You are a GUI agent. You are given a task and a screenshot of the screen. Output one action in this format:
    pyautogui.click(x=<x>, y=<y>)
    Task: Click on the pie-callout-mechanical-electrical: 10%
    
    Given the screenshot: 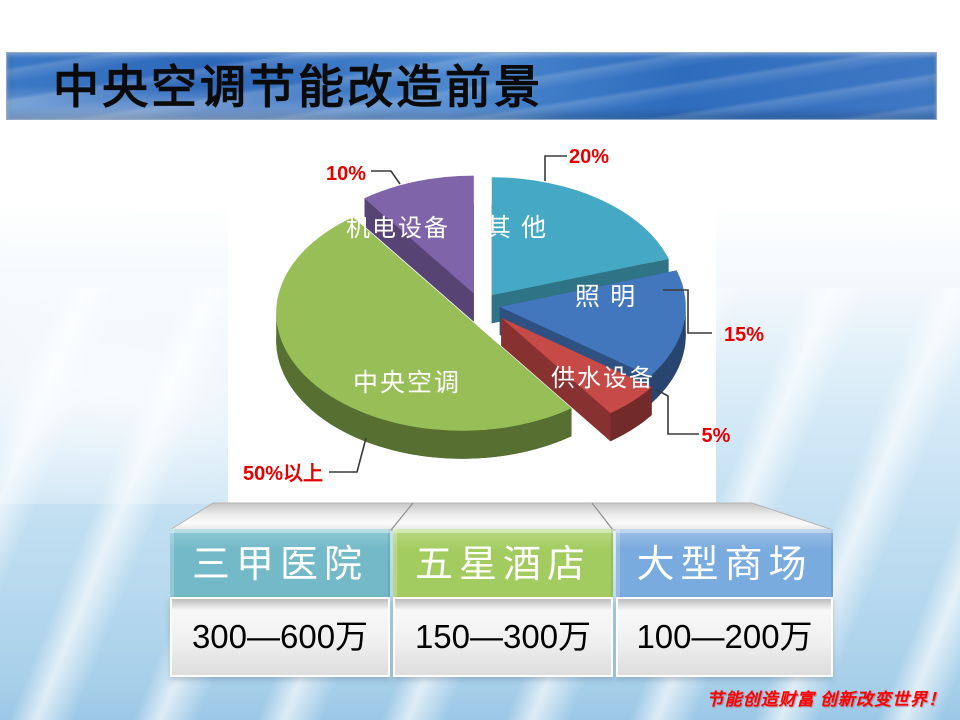 What is the action you would take?
    pyautogui.click(x=346, y=174)
    